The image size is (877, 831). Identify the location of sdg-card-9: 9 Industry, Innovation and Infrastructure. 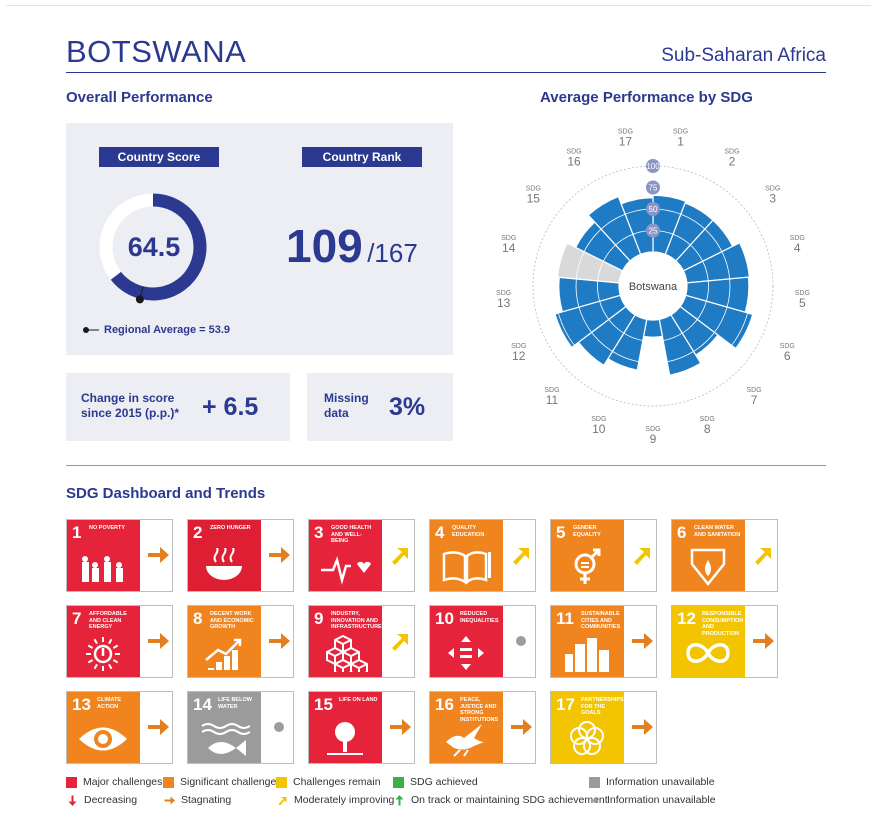
(361, 641).